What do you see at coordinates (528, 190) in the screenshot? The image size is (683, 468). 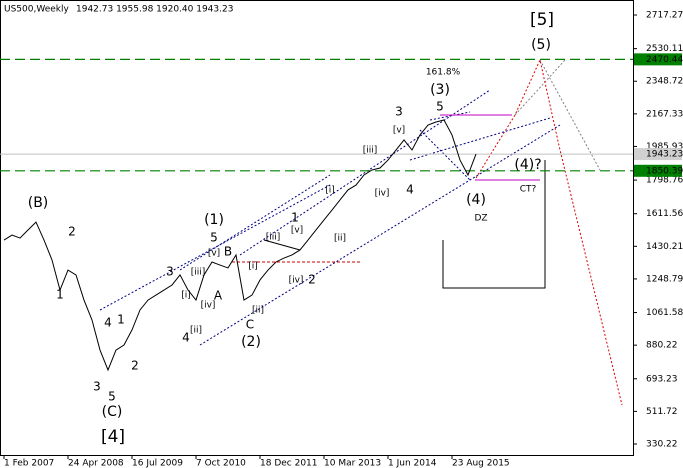 I see `wave-label: CT?` at bounding box center [528, 190].